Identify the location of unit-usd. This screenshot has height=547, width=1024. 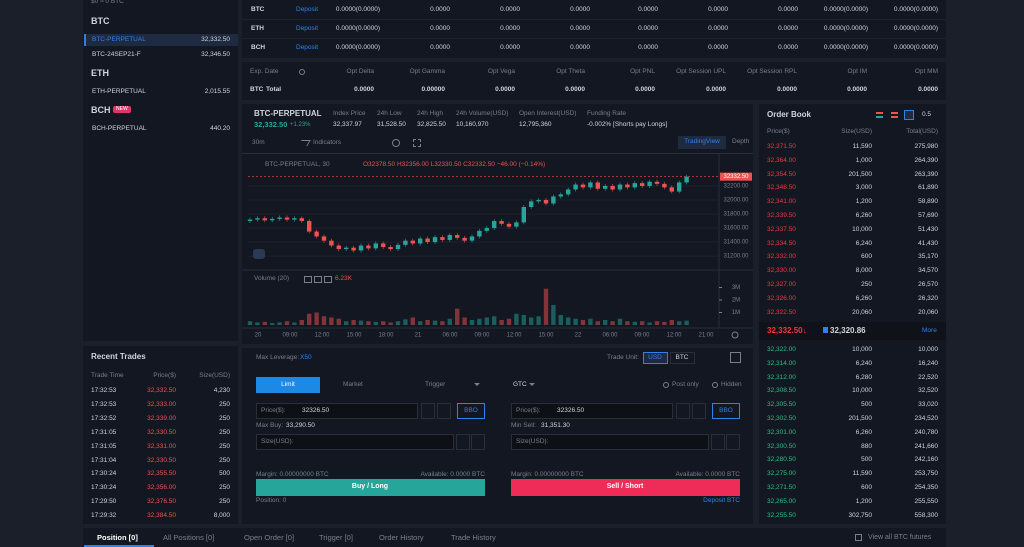
(655, 358).